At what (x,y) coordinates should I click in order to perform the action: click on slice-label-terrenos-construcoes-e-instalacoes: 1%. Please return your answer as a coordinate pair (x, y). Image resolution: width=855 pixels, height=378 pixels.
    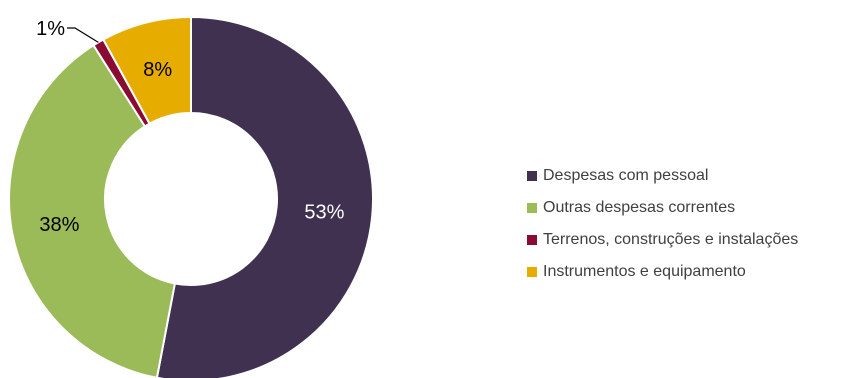
    Looking at the image, I should click on (50, 29).